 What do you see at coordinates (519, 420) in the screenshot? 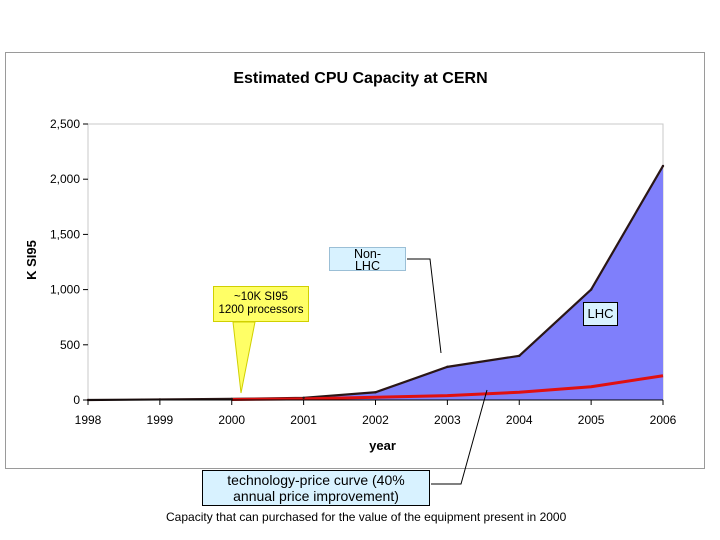
I see `x-tick-label: 2004` at bounding box center [519, 420].